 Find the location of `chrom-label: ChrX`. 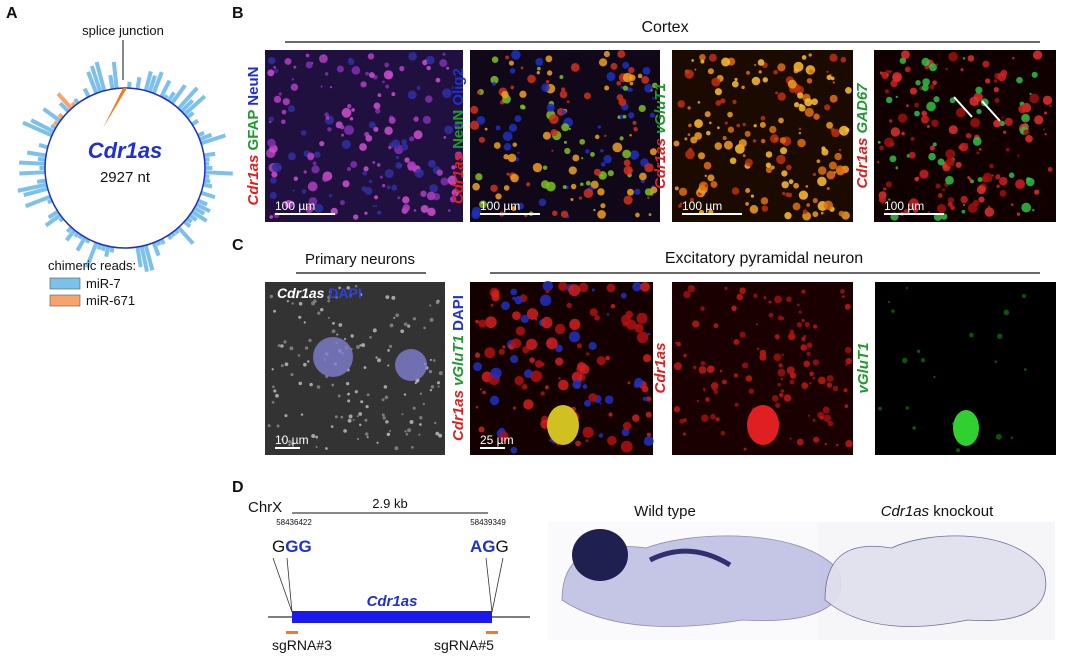

chrom-label: ChrX is located at coordinates (265, 507).